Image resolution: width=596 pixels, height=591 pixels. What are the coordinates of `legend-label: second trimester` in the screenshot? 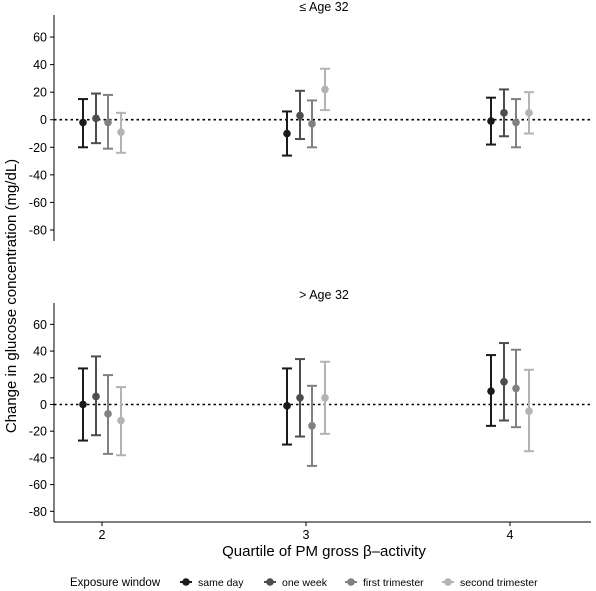 It's located at (499, 583).